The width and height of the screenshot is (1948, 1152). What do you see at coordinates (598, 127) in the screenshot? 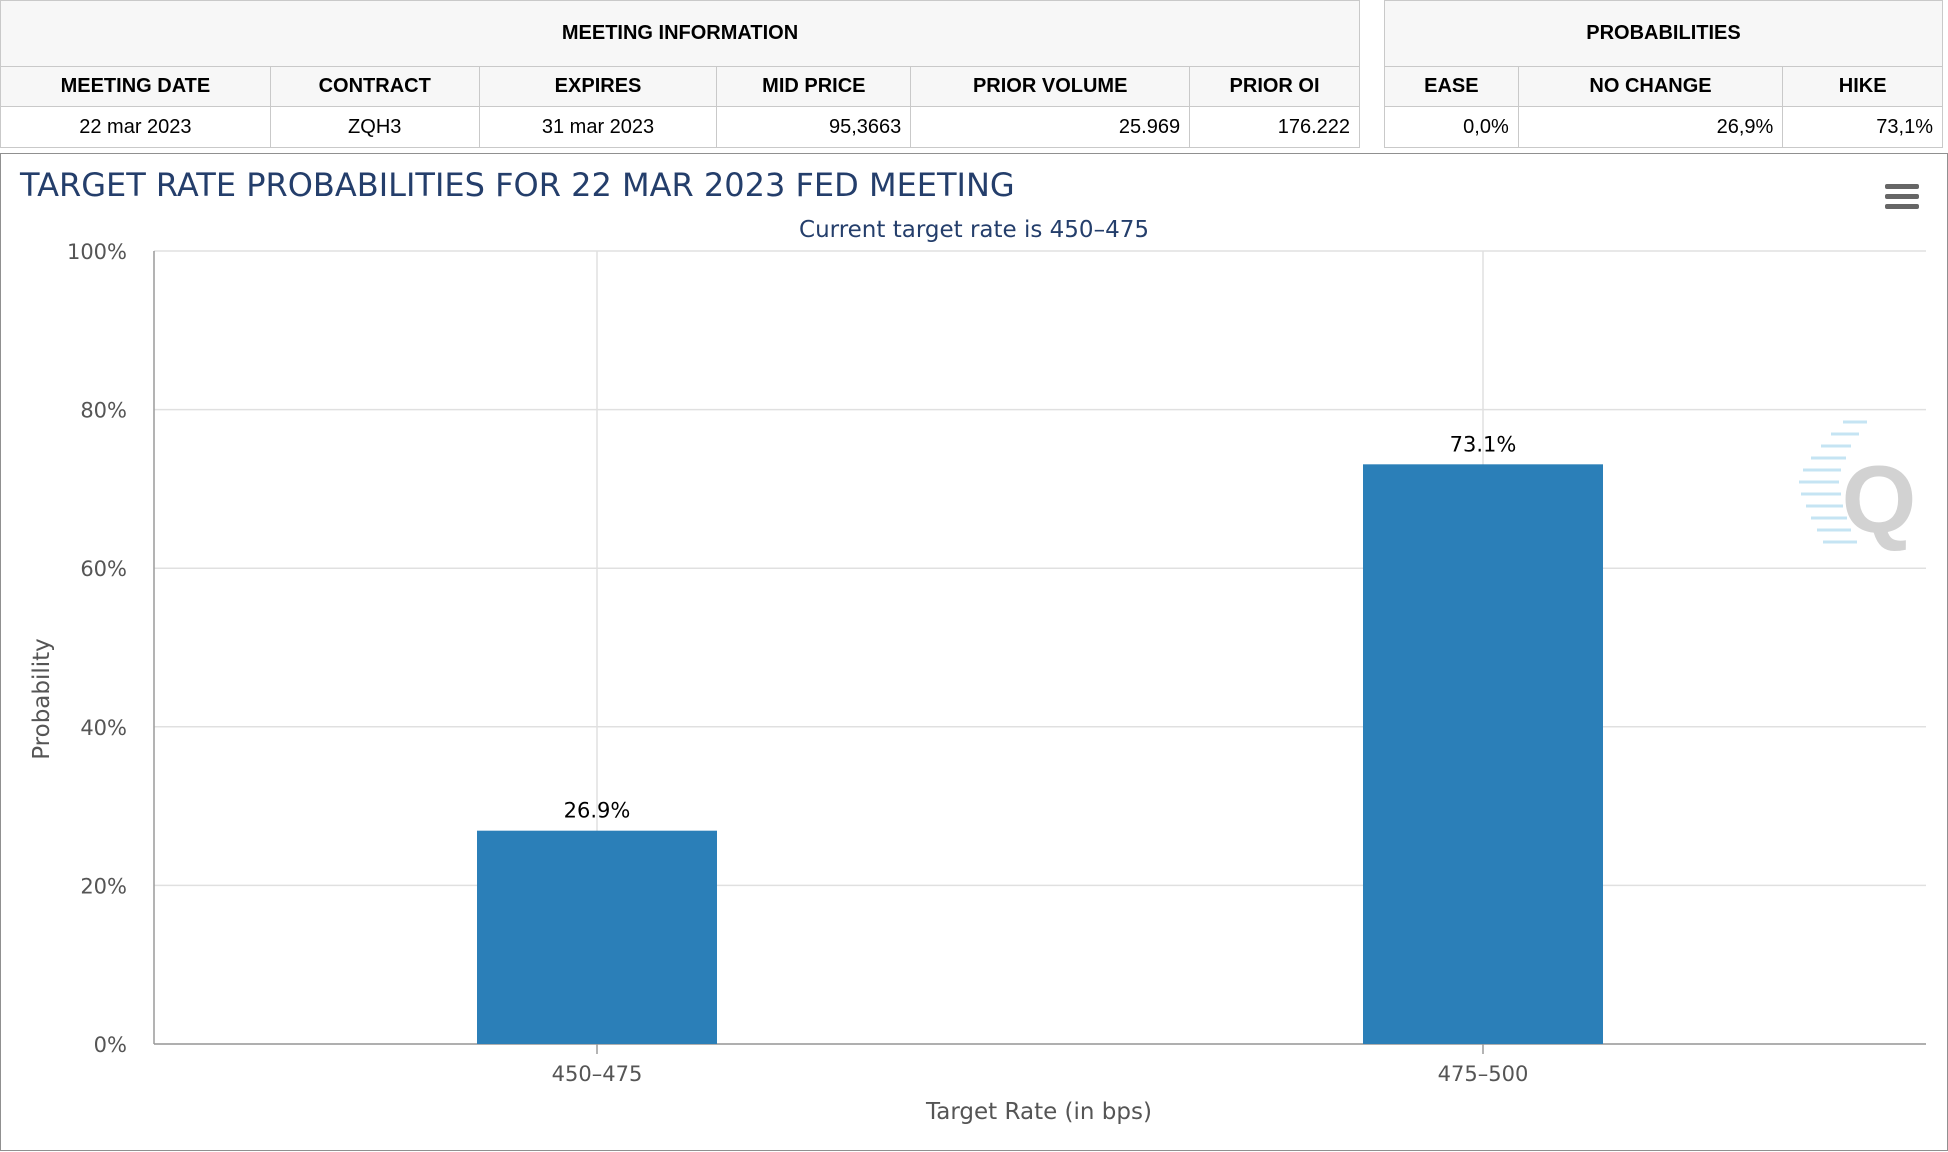
I see `expires-value: 31 mar 2023` at bounding box center [598, 127].